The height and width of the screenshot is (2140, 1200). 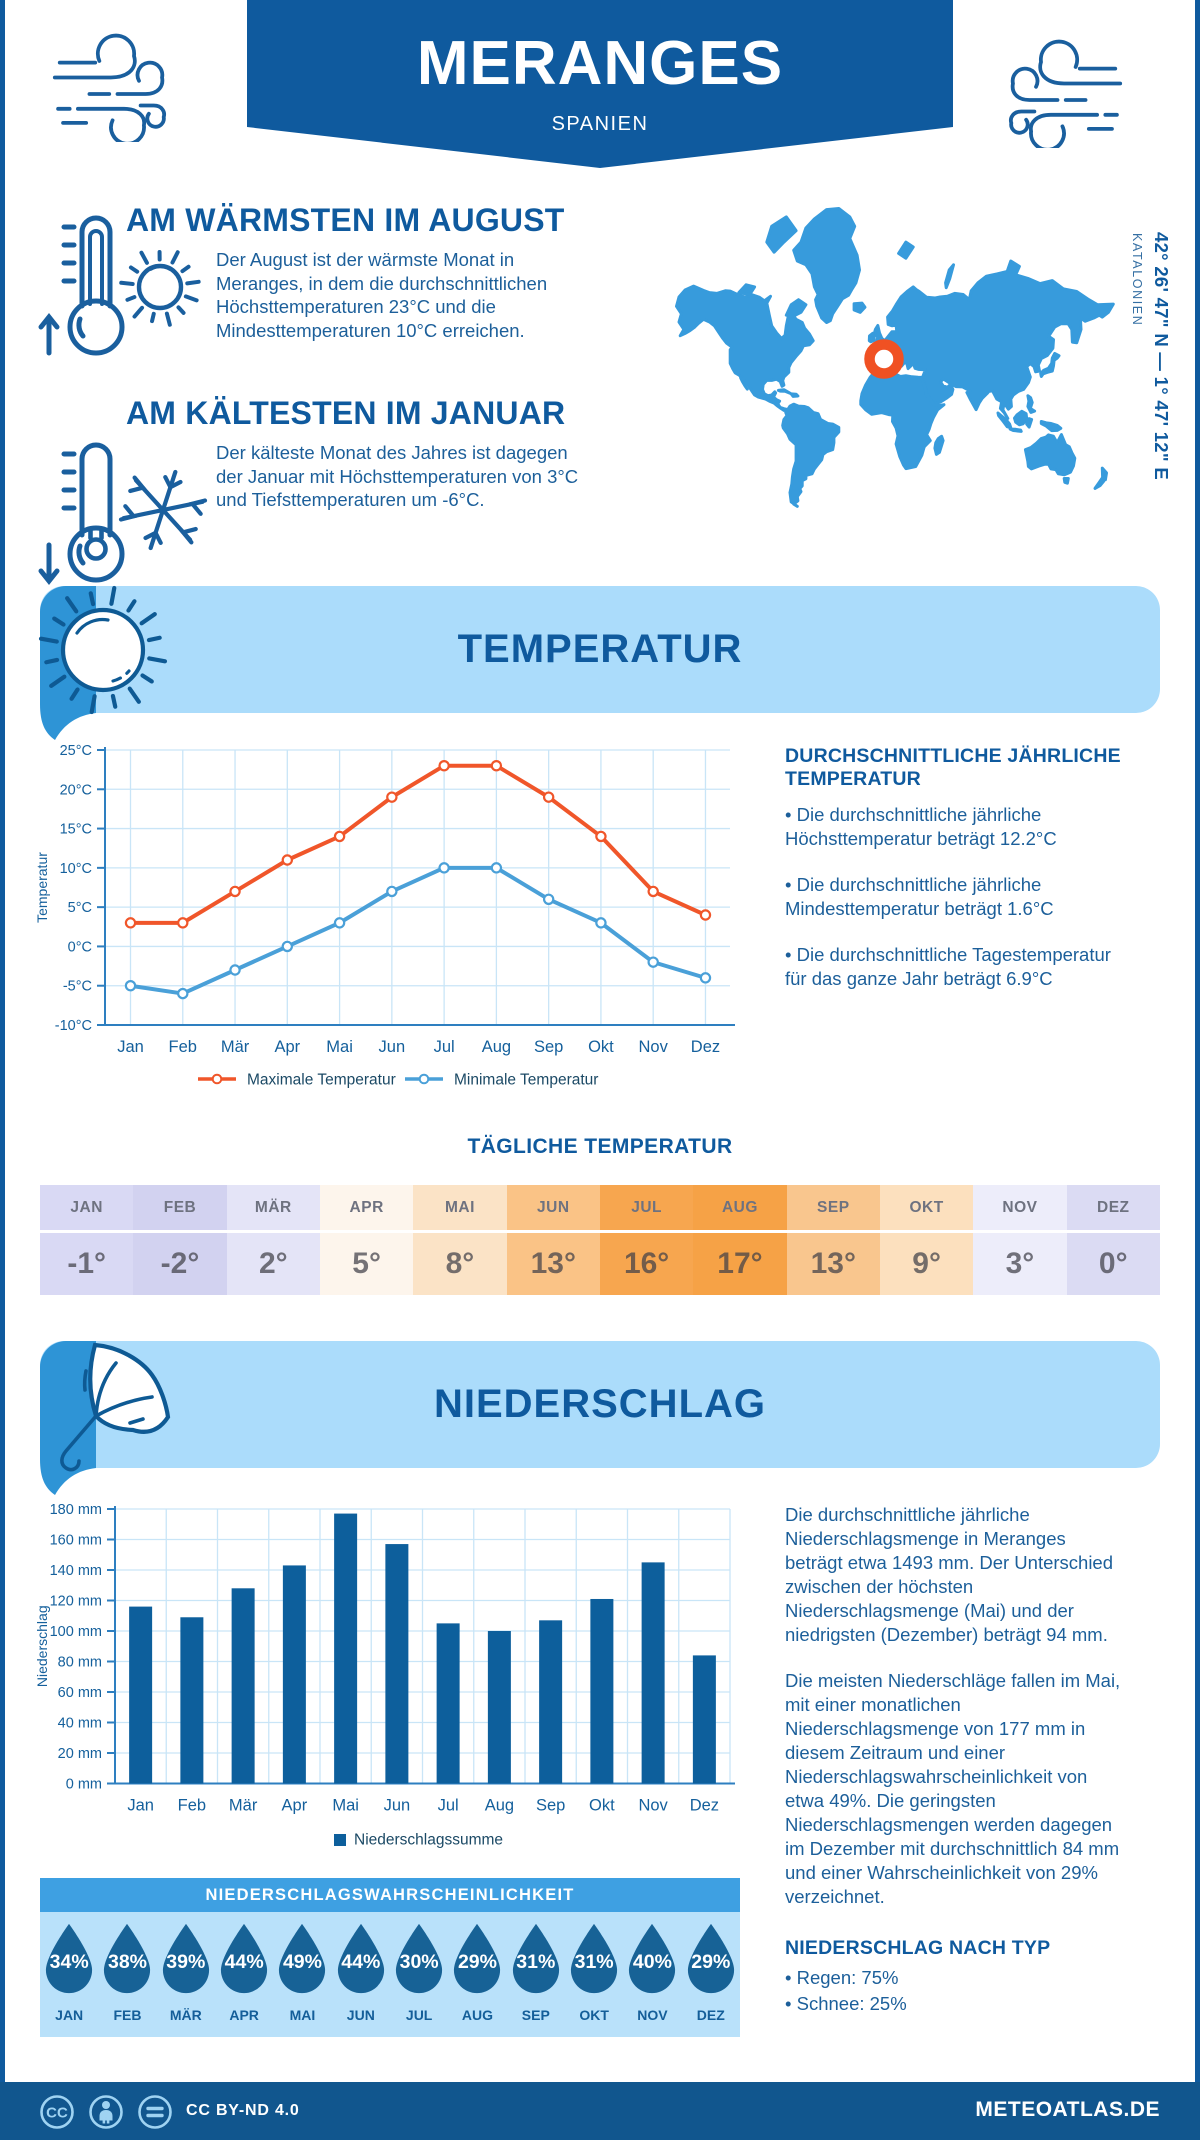 What do you see at coordinates (68, 1418) in the screenshot?
I see `section-tab` at bounding box center [68, 1418].